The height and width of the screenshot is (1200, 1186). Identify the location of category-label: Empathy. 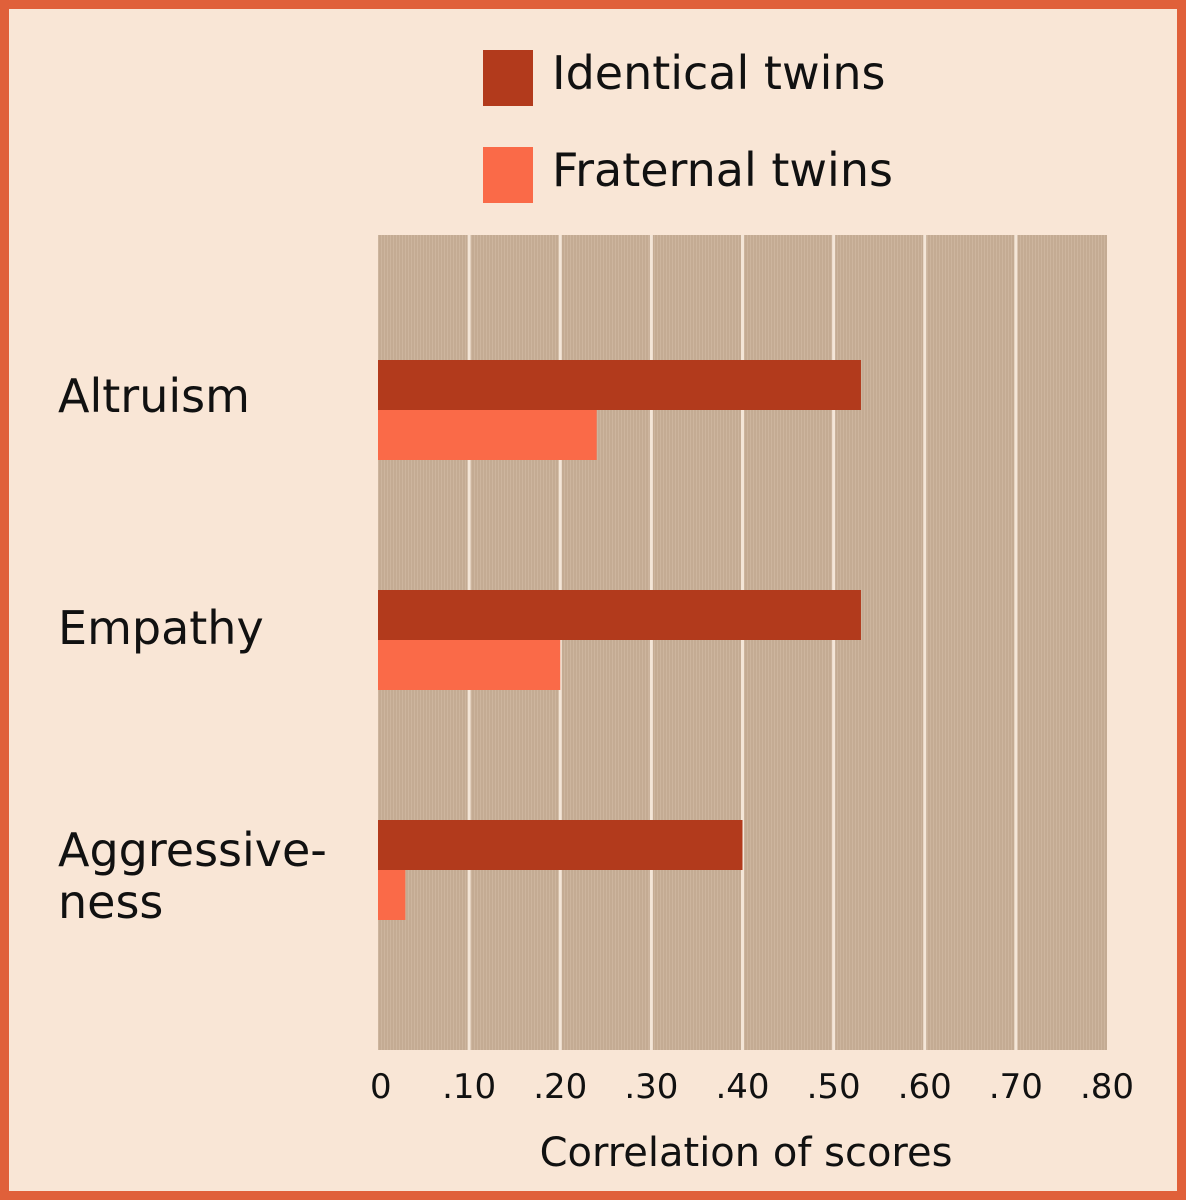
(161, 628).